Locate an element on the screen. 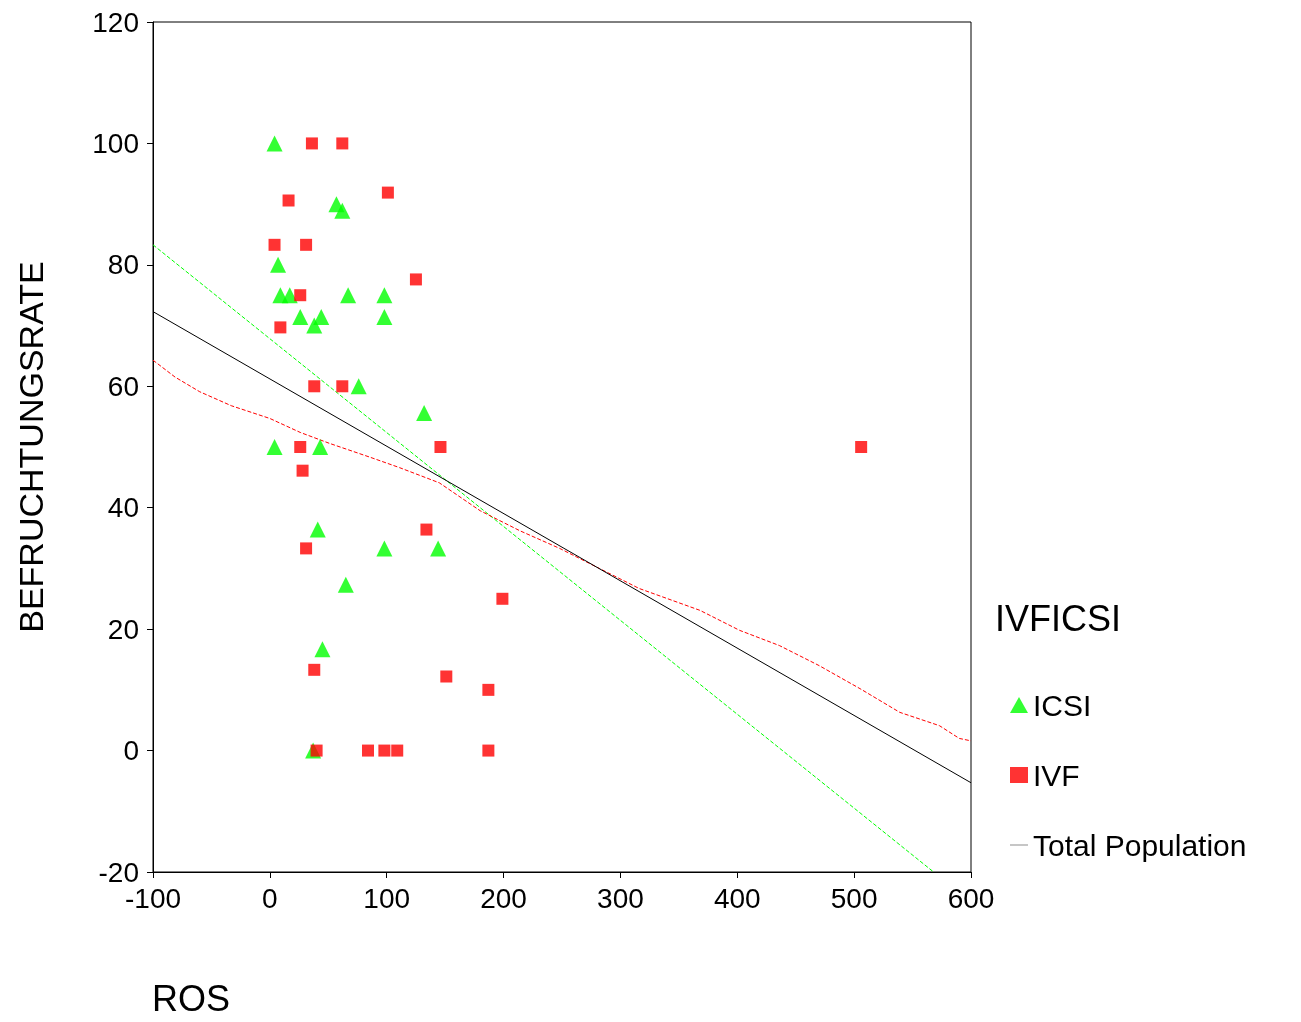 This screenshot has height=1022, width=1301. y-axis-title: BEFRUCHTUNGSRATE is located at coordinates (31, 447).